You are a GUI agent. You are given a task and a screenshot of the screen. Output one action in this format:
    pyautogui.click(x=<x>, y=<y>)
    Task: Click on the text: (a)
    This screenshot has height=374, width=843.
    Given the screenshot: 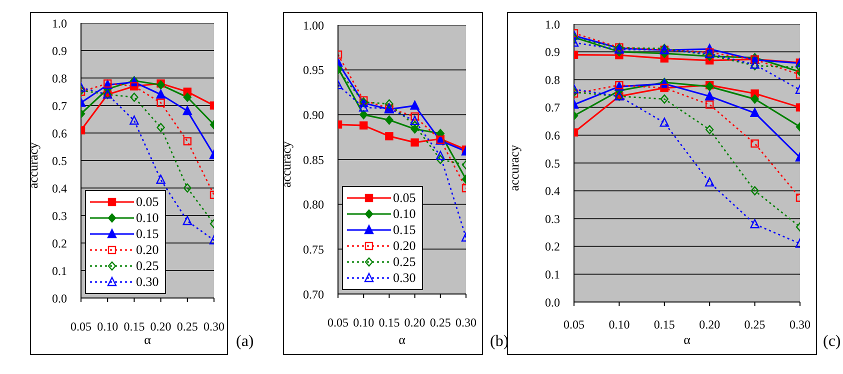 What is the action you would take?
    pyautogui.click(x=245, y=342)
    